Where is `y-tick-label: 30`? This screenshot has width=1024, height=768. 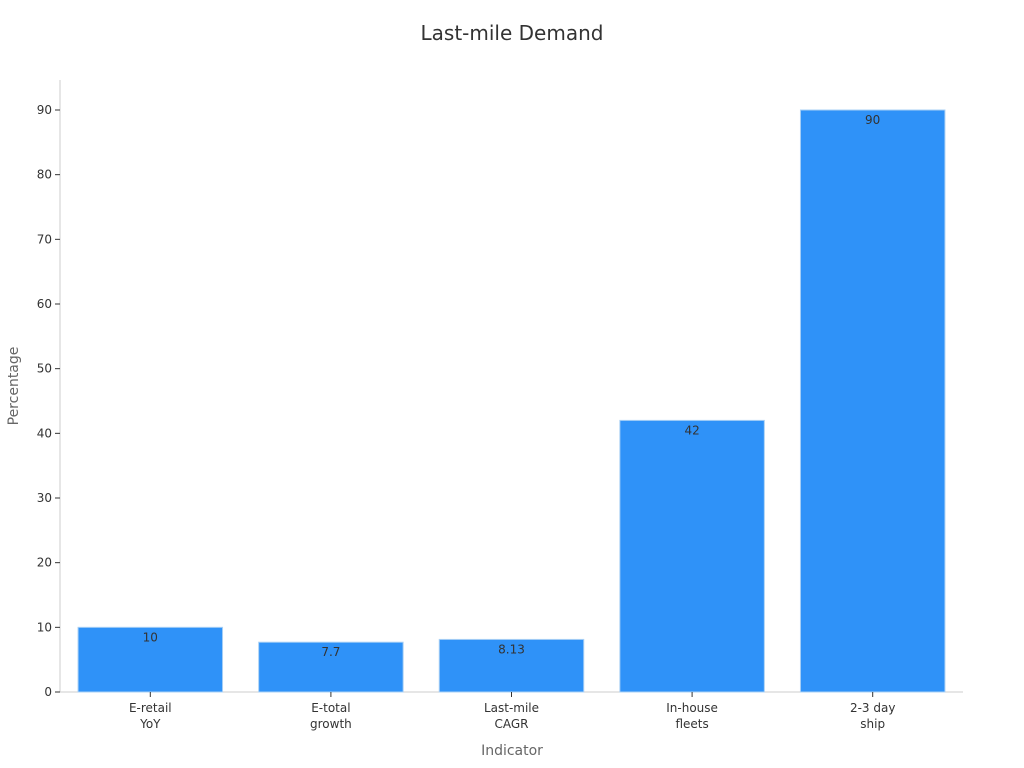
y-tick-label: 30 is located at coordinates (44, 498).